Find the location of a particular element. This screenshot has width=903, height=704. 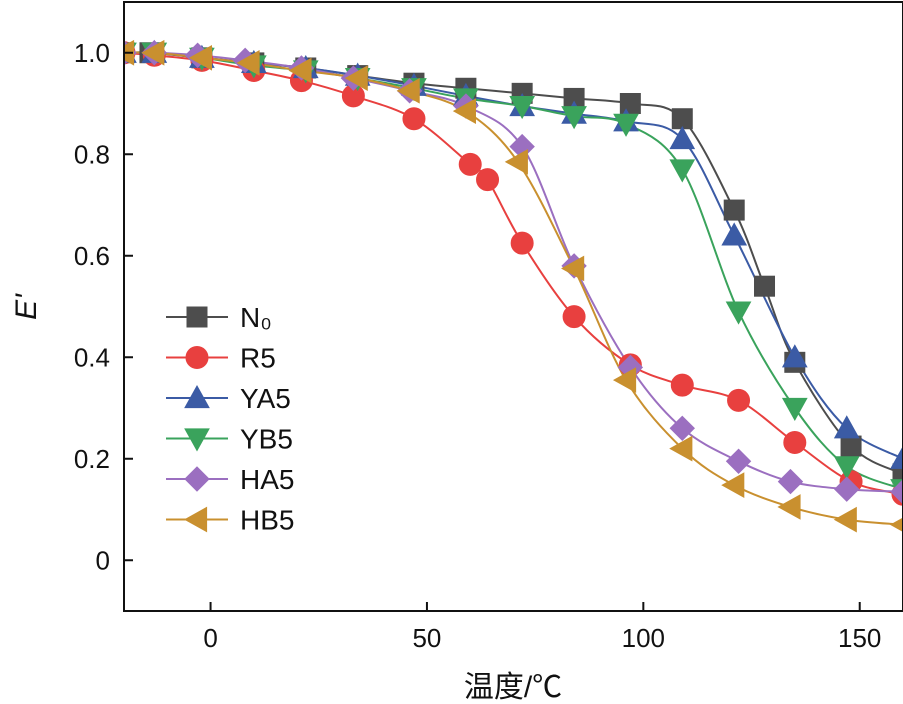

legend-label: YA5 is located at coordinates (265, 398).